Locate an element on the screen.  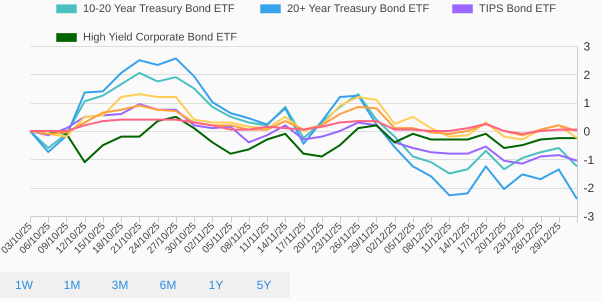
y-tick-label: -3 is located at coordinates (589, 217).